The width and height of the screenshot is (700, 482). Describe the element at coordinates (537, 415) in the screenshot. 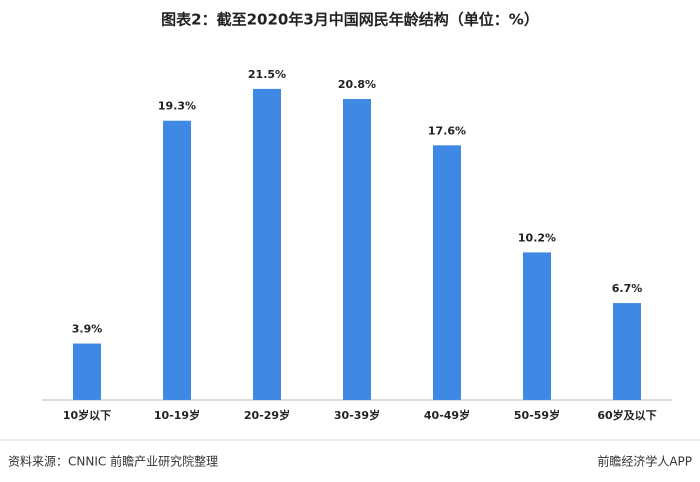

I see `x-tick-label: 50-59岁` at that location.